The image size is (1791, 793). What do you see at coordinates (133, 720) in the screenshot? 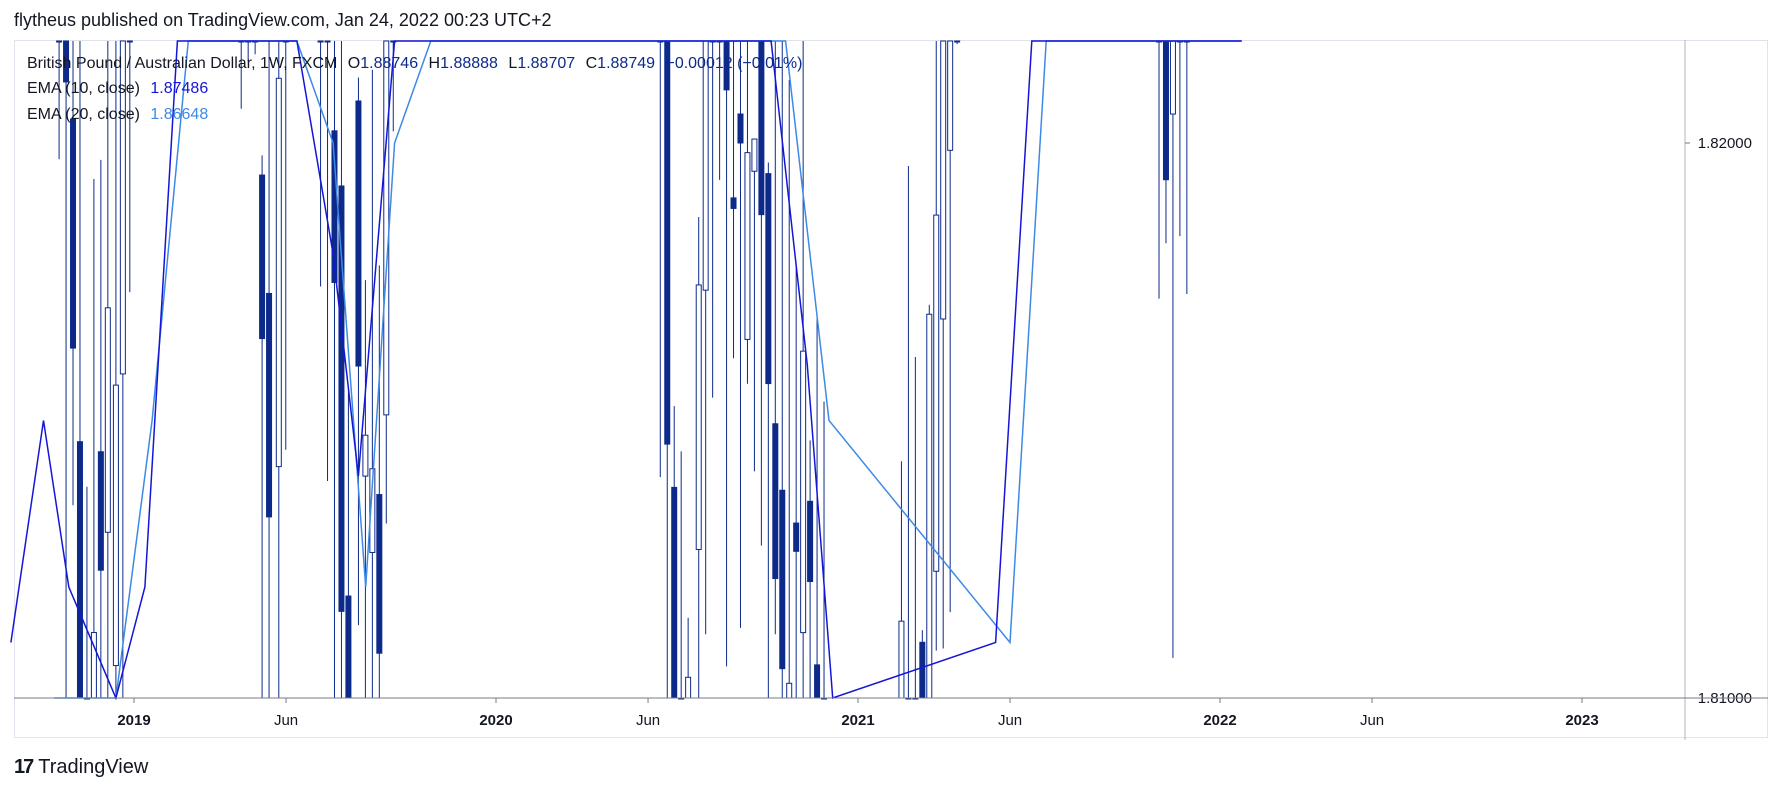
I see `x-tick-label: 2019` at bounding box center [133, 720].